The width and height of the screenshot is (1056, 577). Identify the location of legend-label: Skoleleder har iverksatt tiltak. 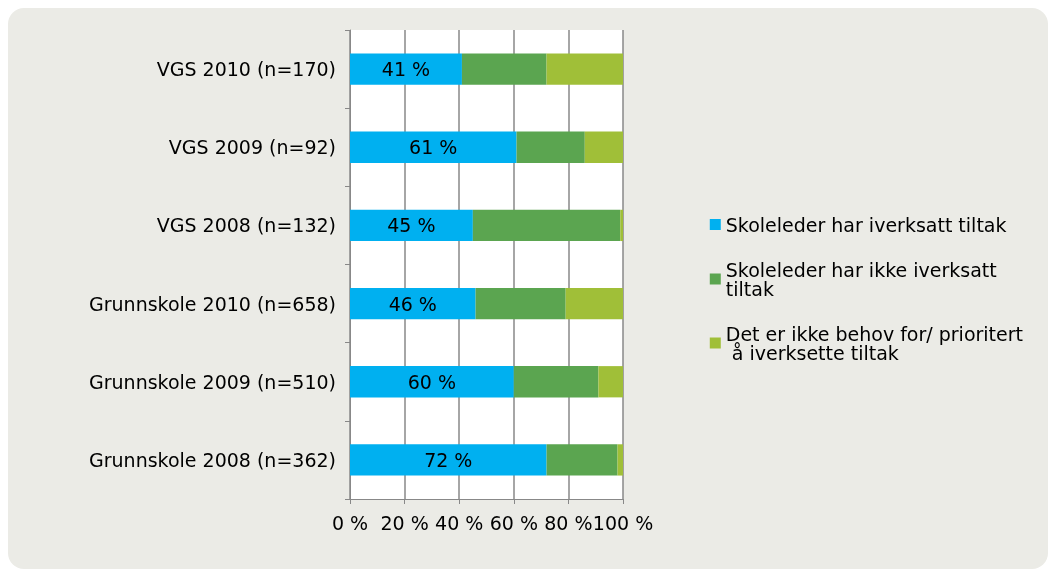
(866, 224).